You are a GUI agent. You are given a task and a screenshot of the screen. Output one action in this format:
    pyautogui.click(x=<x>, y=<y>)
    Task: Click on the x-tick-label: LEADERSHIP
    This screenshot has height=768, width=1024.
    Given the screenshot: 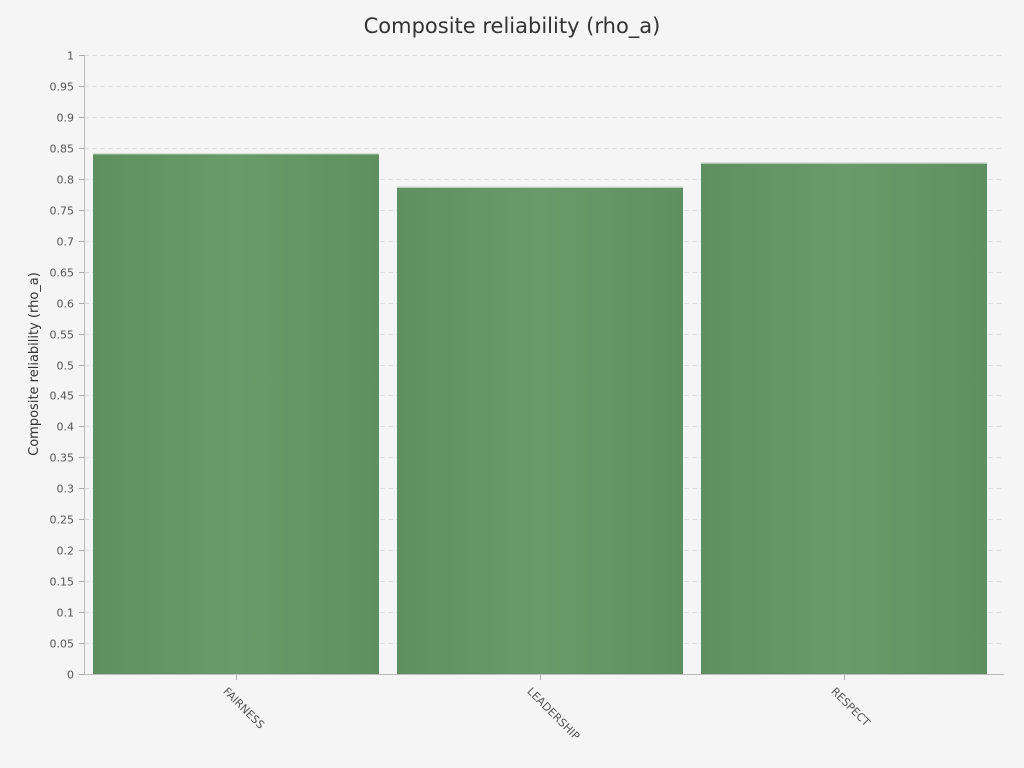 What is the action you would take?
    pyautogui.click(x=553, y=714)
    